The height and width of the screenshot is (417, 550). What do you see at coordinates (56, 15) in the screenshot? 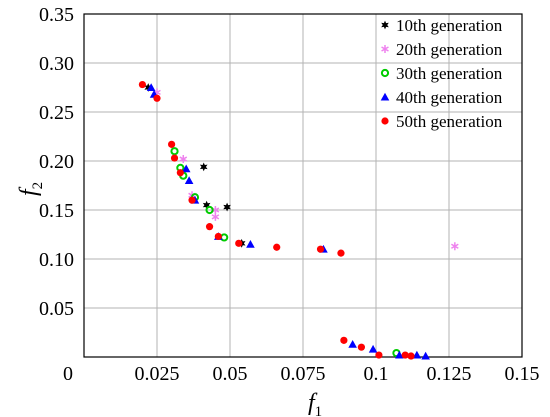
I see `y-tick-label: 0.35` at bounding box center [56, 15].